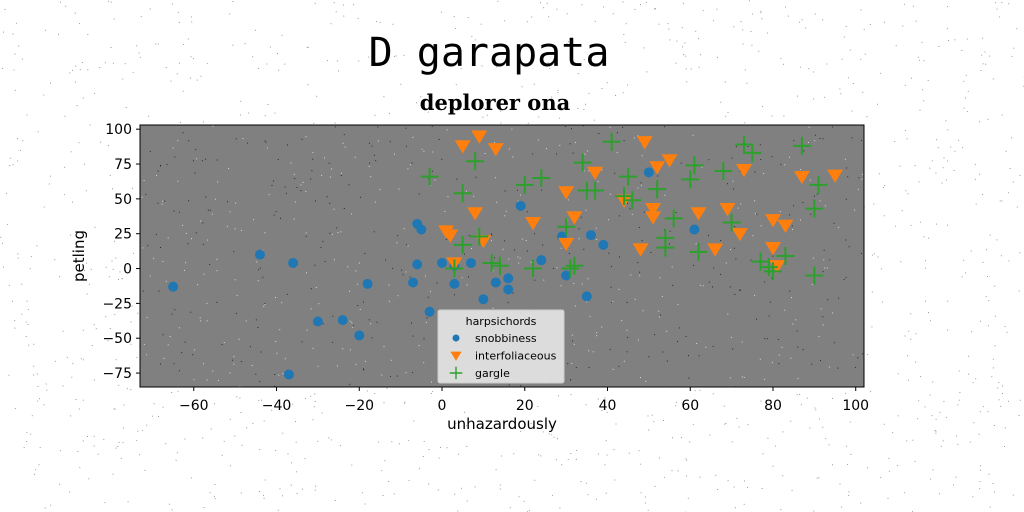 This screenshot has height=512, width=1024. I want to click on y-tick-label: 25, so click(123, 235).